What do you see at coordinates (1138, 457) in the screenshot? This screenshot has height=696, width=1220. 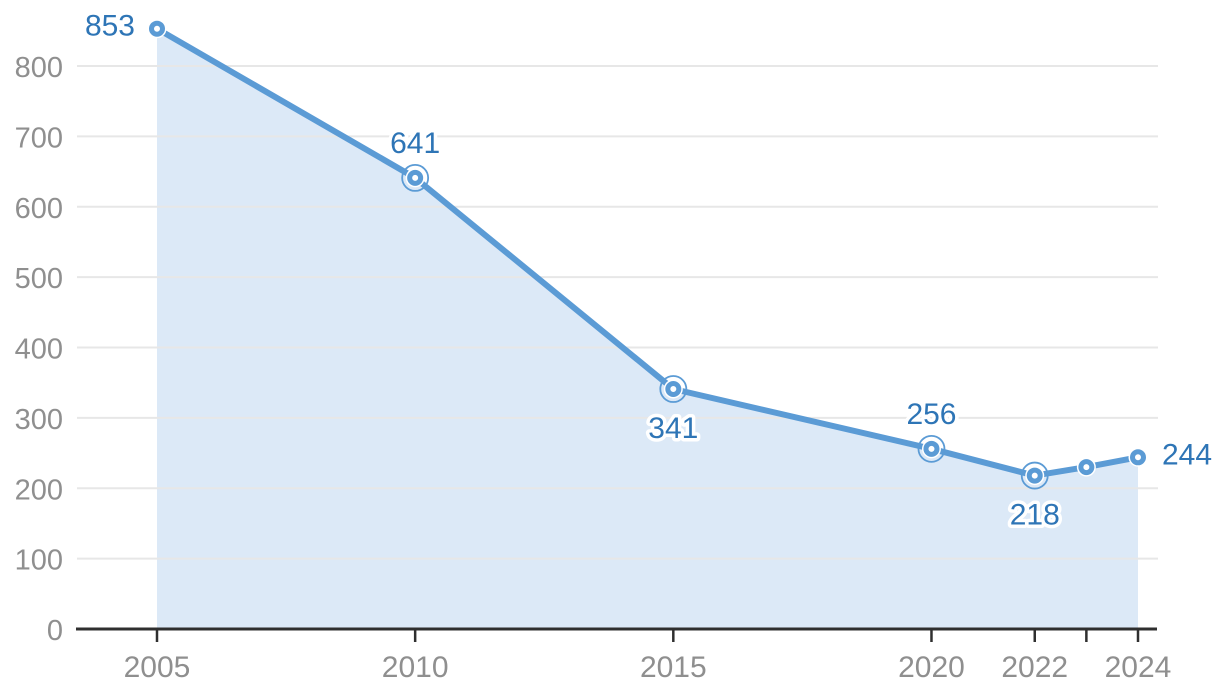 I see `data-point-2024` at bounding box center [1138, 457].